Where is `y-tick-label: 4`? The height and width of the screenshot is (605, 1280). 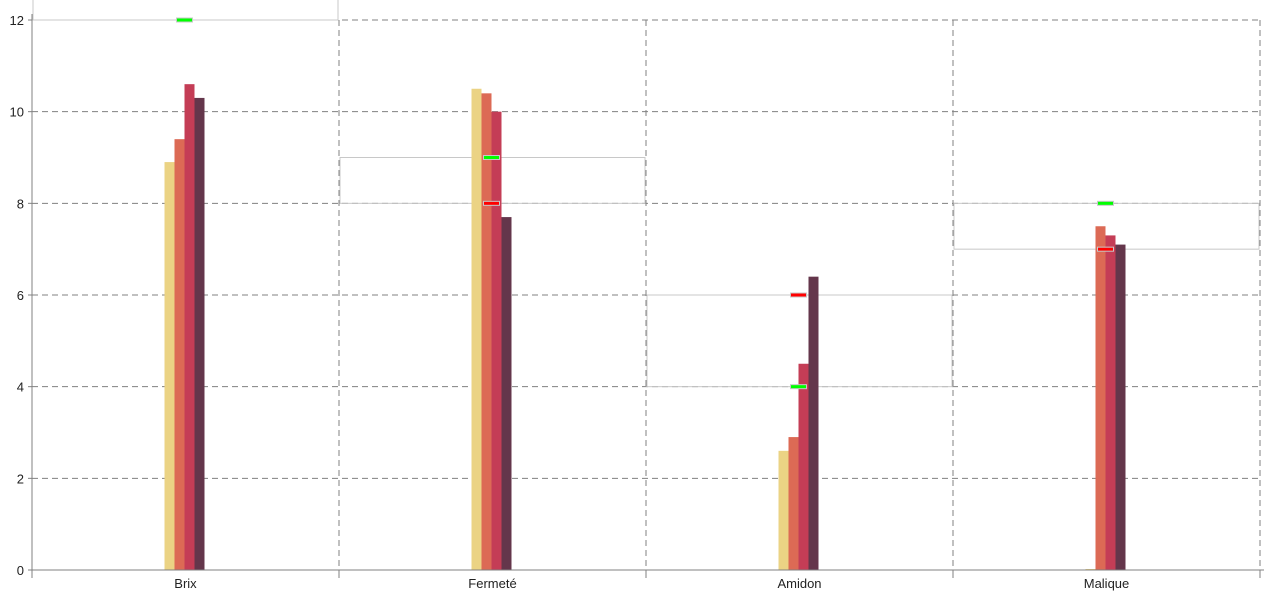 y-tick-label: 4 is located at coordinates (20, 387).